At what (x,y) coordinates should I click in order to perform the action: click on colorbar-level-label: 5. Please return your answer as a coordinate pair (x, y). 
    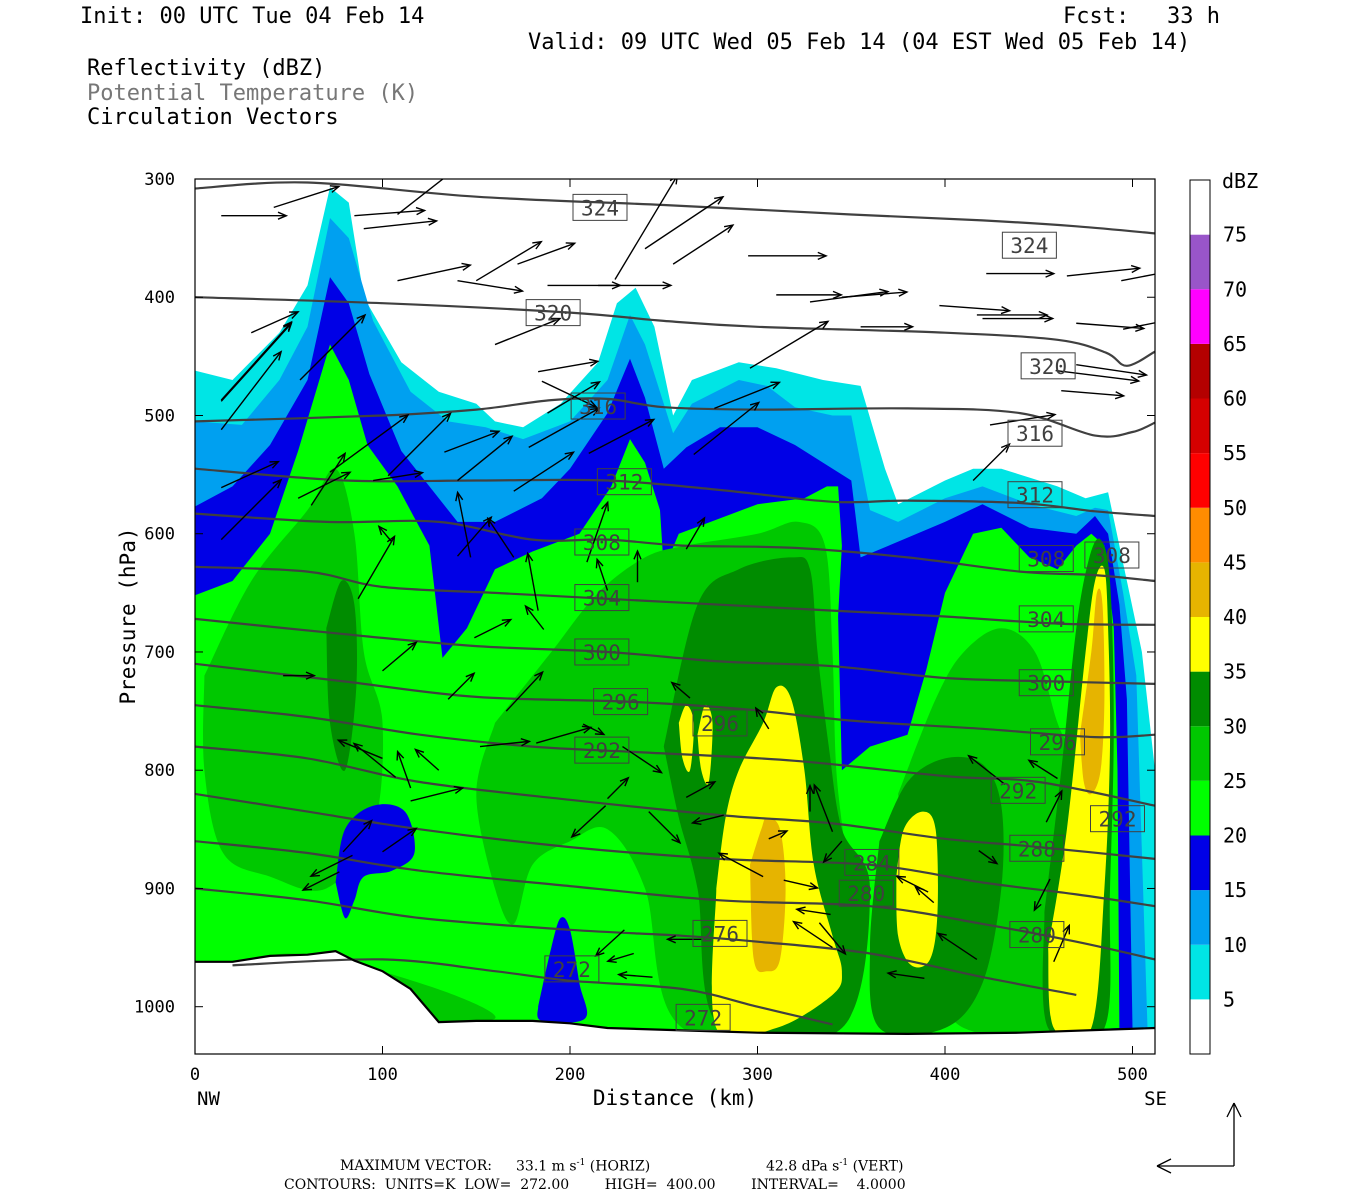
    Looking at the image, I should click on (1229, 999).